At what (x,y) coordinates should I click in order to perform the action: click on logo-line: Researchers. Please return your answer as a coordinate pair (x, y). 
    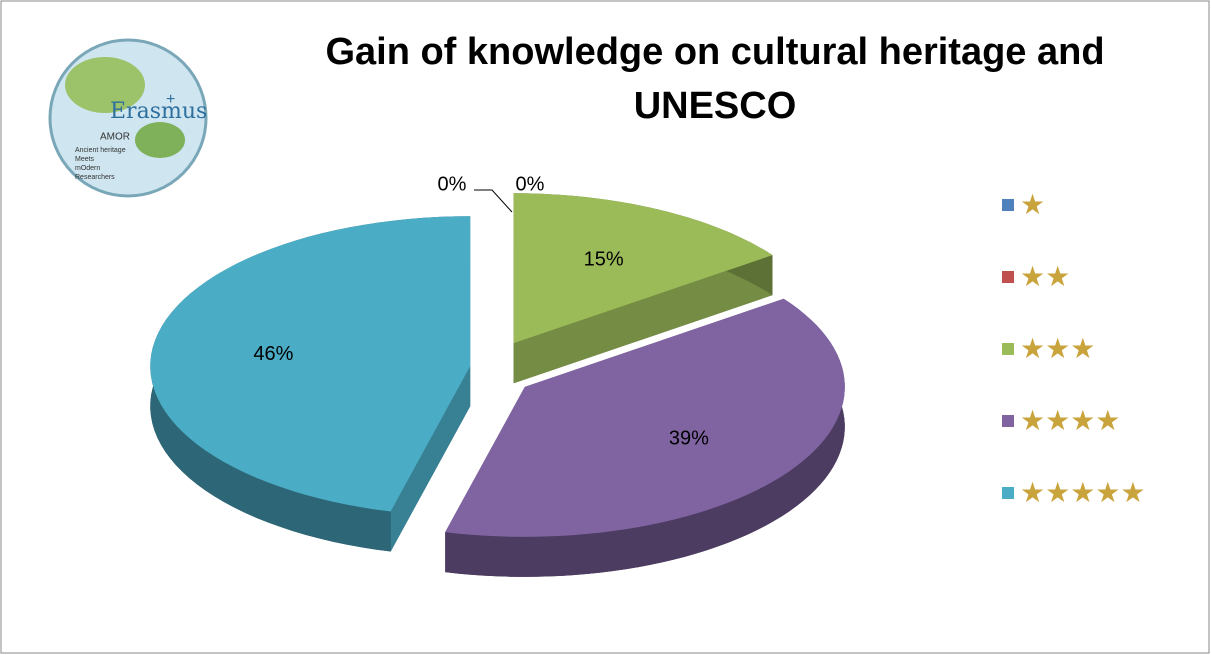
    Looking at the image, I should click on (95, 177).